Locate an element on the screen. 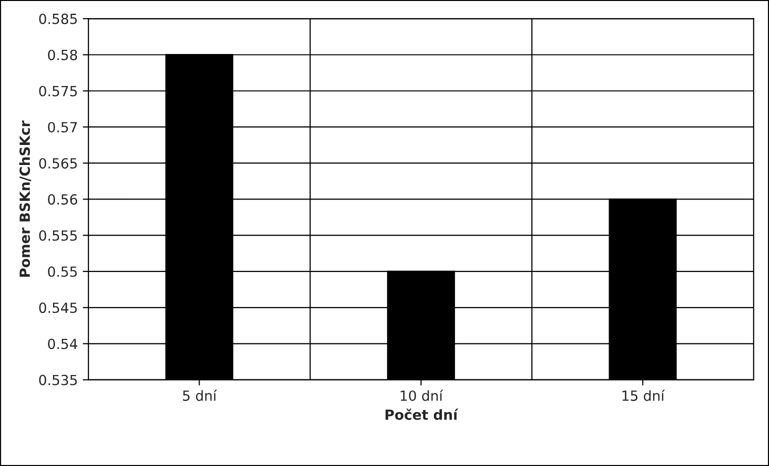  y-tick-label: 0.565 is located at coordinates (58, 163).